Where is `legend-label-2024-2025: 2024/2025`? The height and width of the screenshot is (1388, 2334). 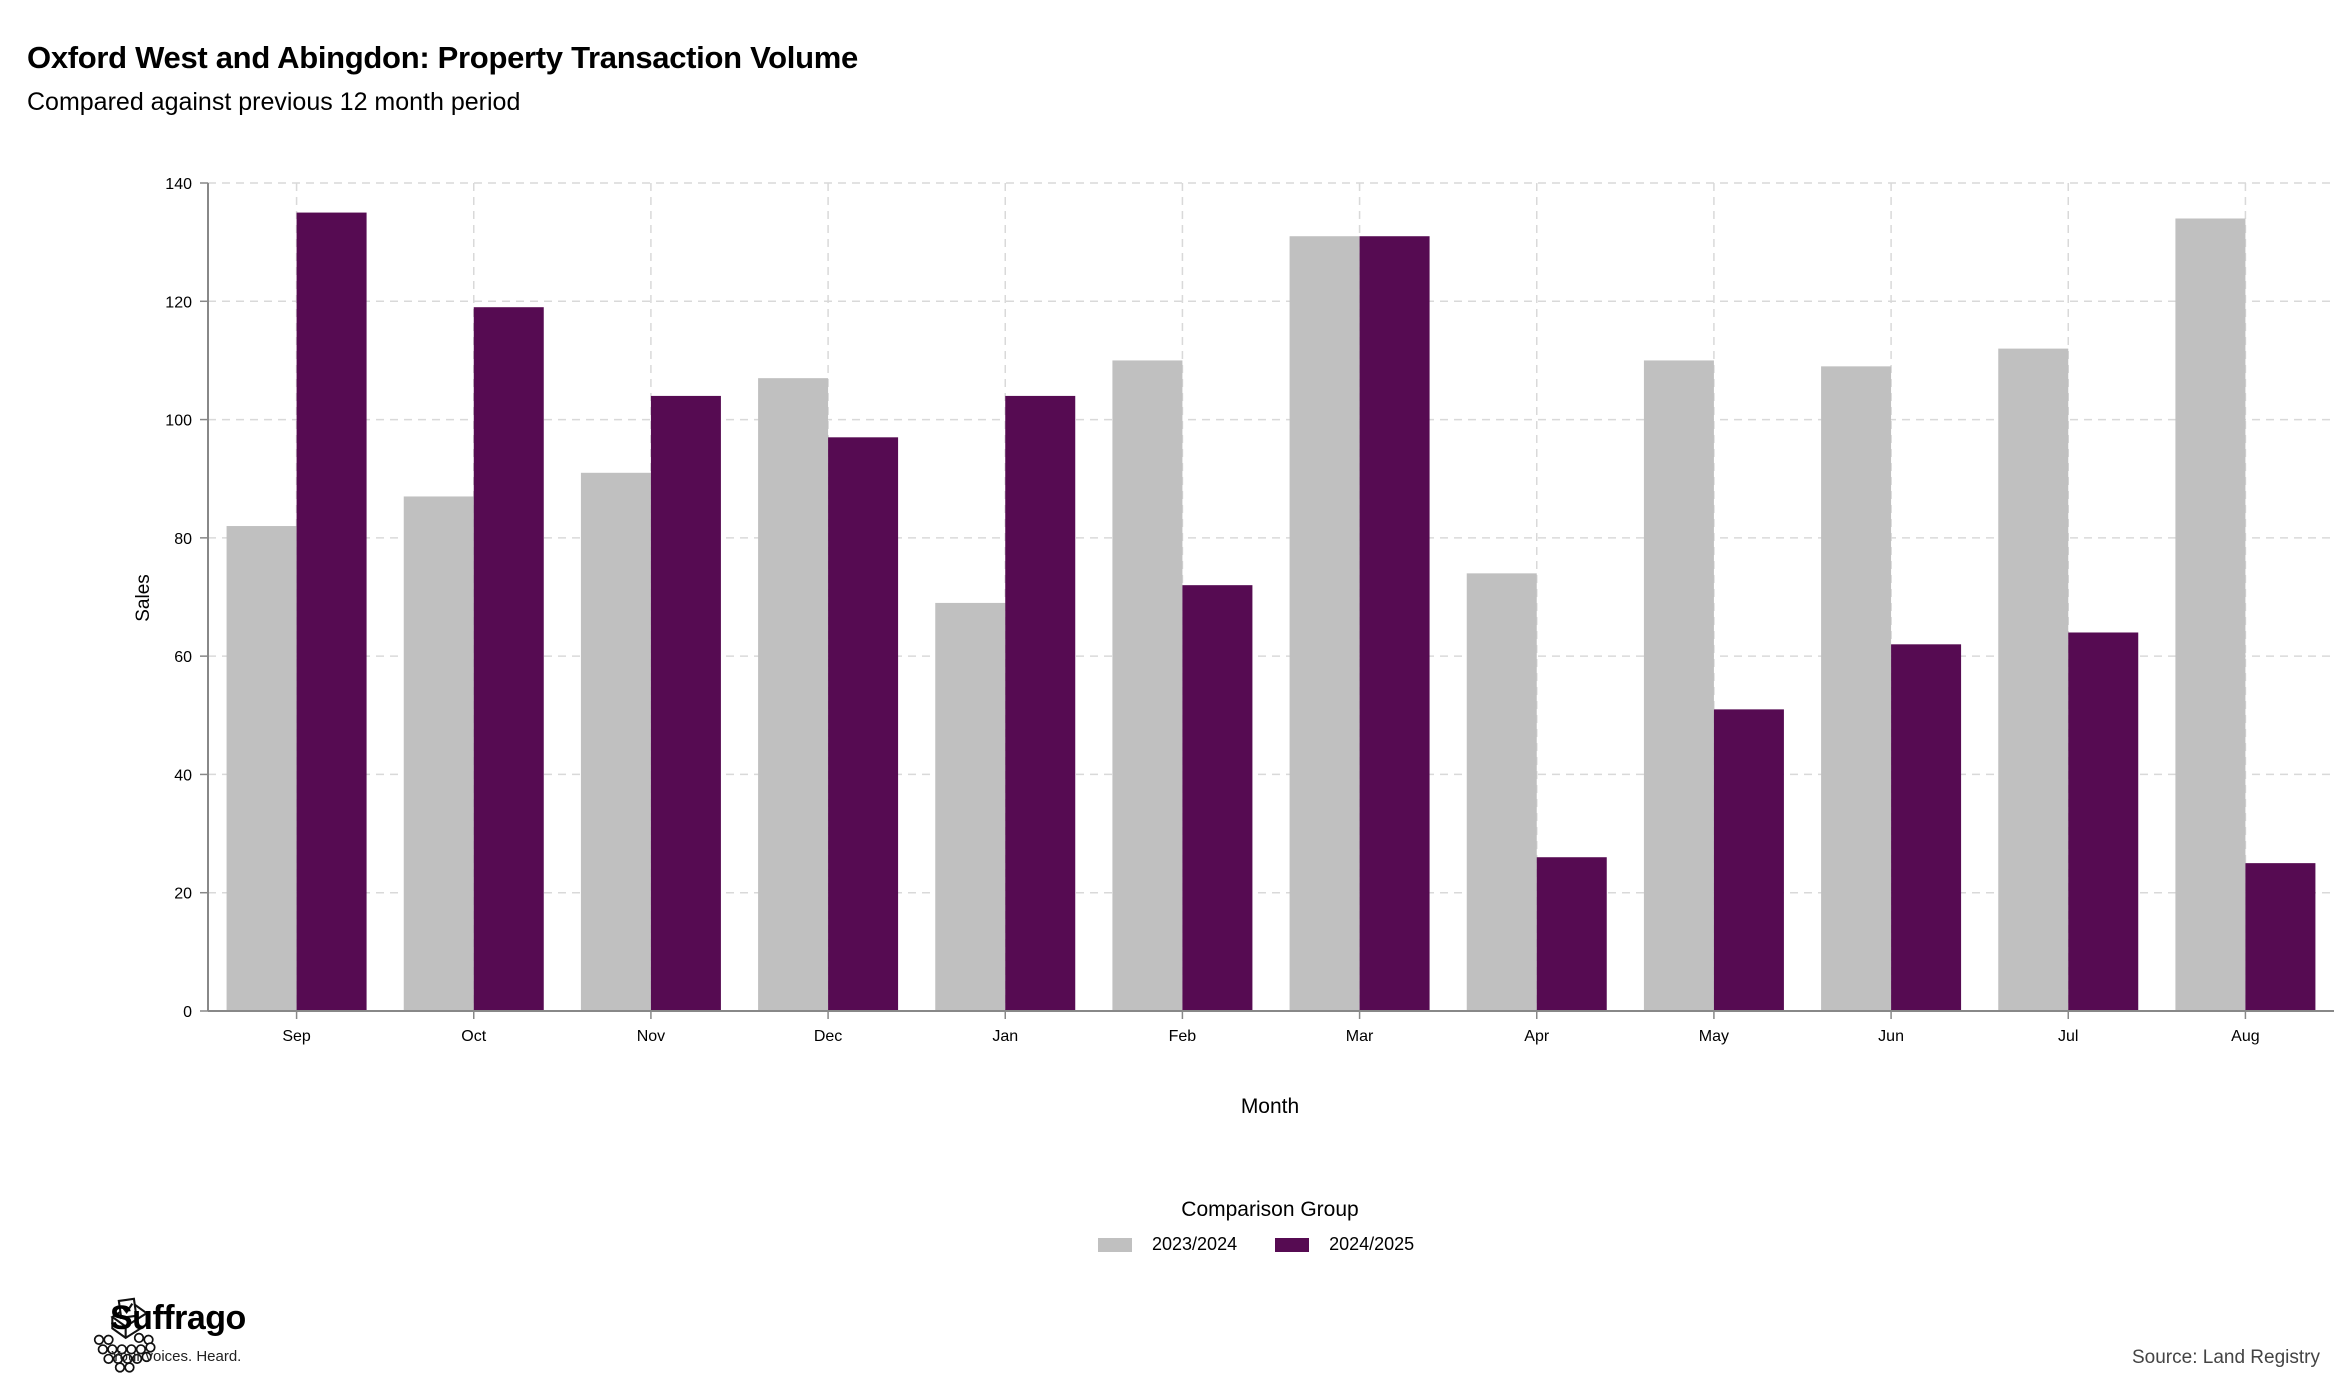
legend-label-2024-2025: 2024/2025 is located at coordinates (1372, 1244).